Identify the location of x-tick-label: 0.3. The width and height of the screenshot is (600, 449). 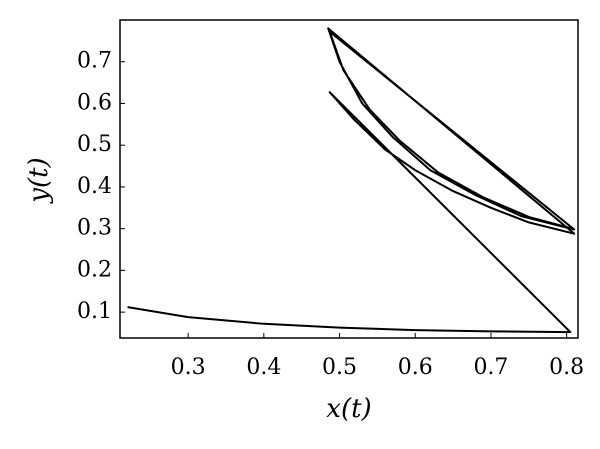
(188, 367).